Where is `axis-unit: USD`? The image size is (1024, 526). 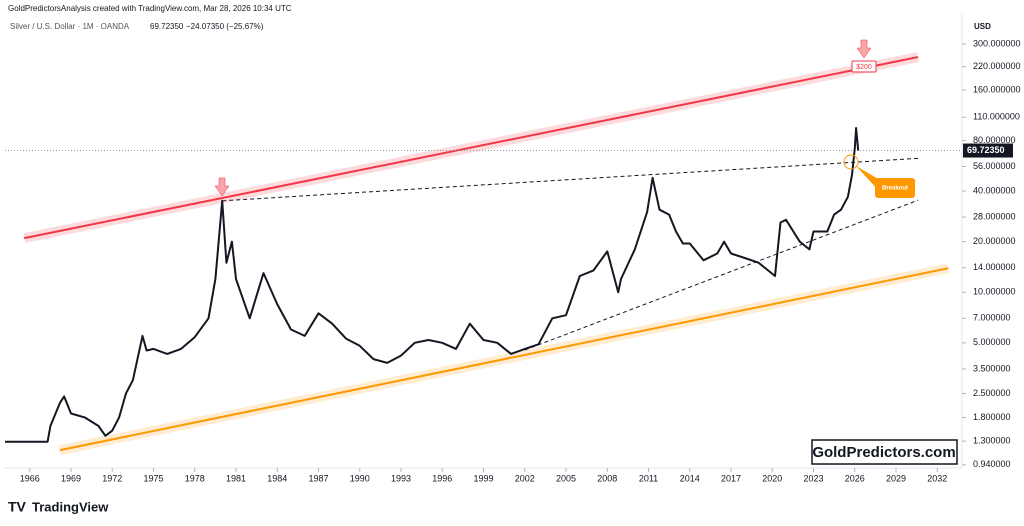
axis-unit: USD is located at coordinates (982, 26).